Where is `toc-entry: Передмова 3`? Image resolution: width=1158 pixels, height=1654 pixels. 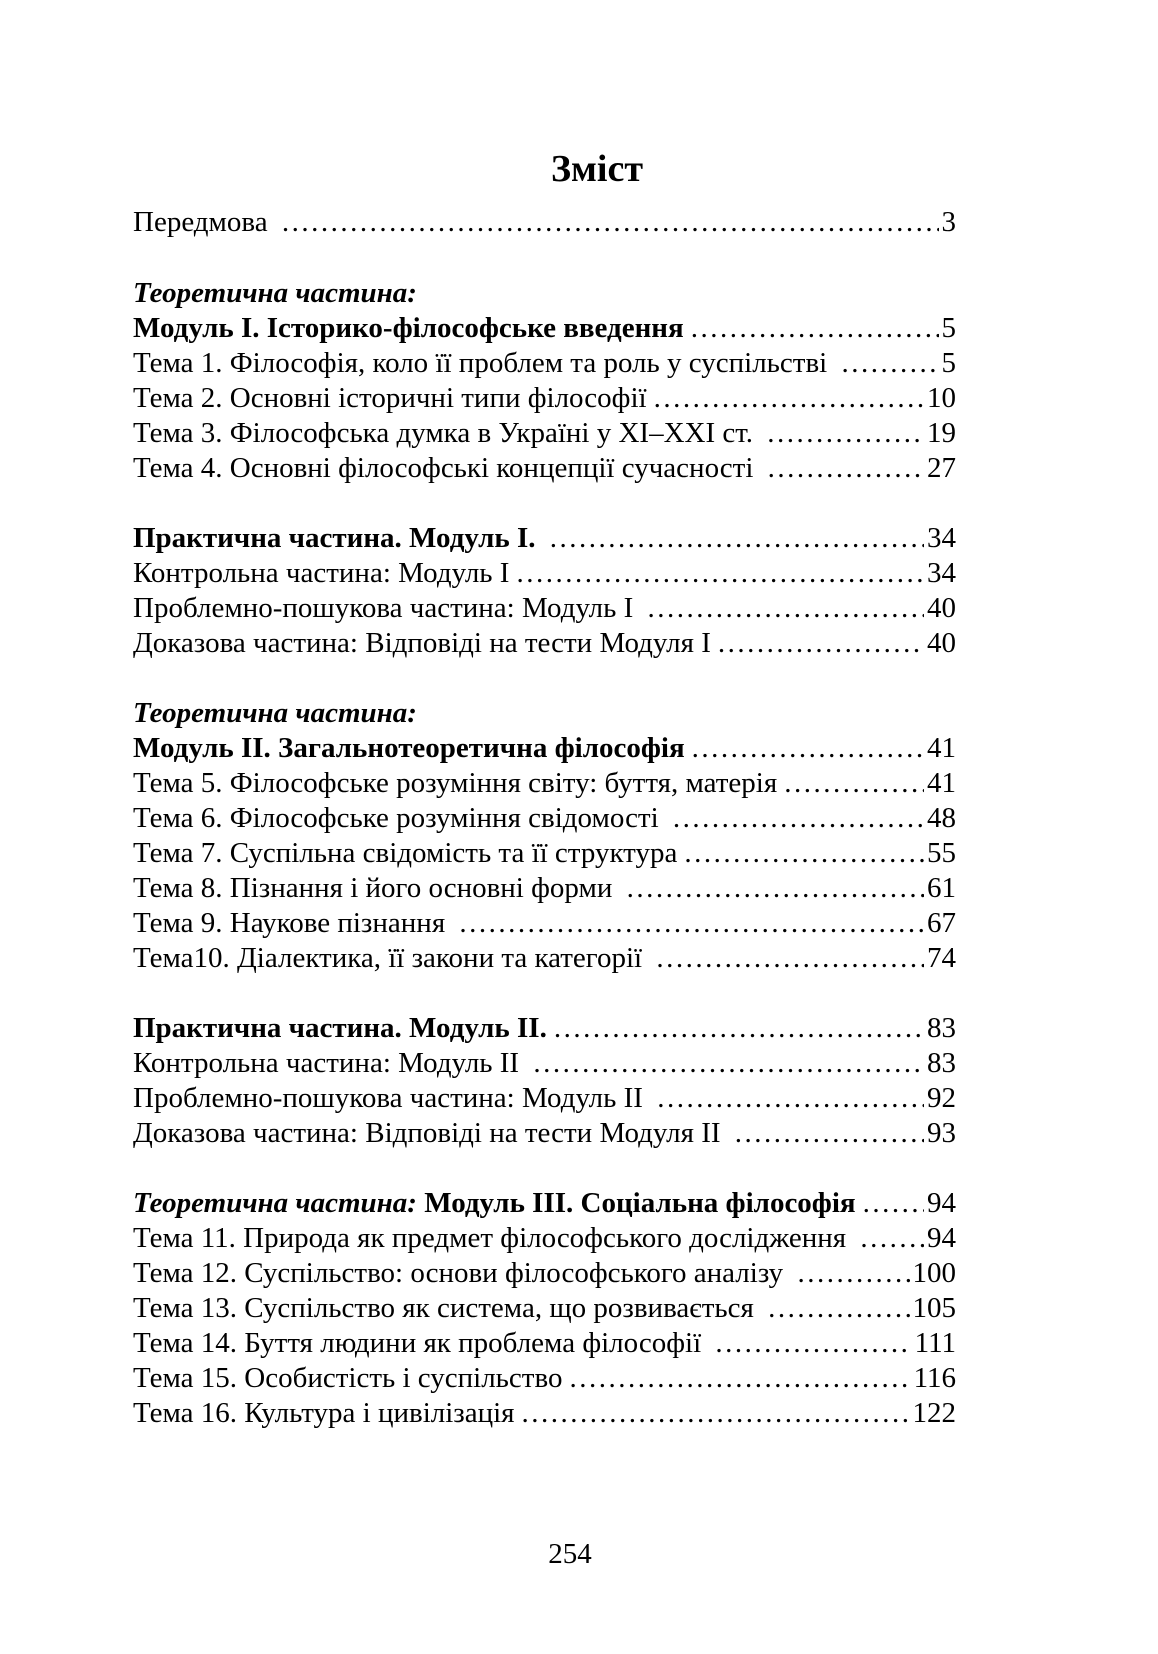 toc-entry: Передмова 3 is located at coordinates (544, 222).